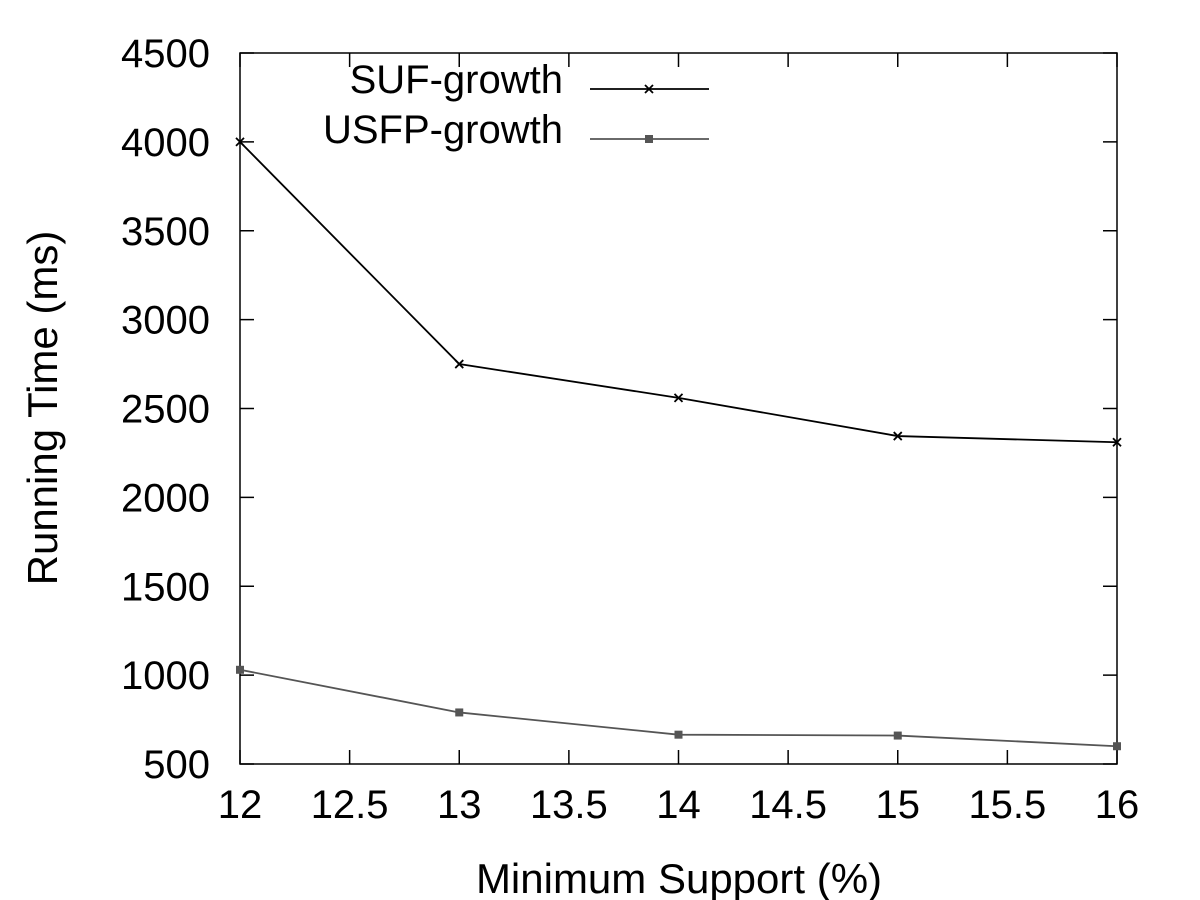  I want to click on y-axis-label: Running Time (ms), so click(42, 408).